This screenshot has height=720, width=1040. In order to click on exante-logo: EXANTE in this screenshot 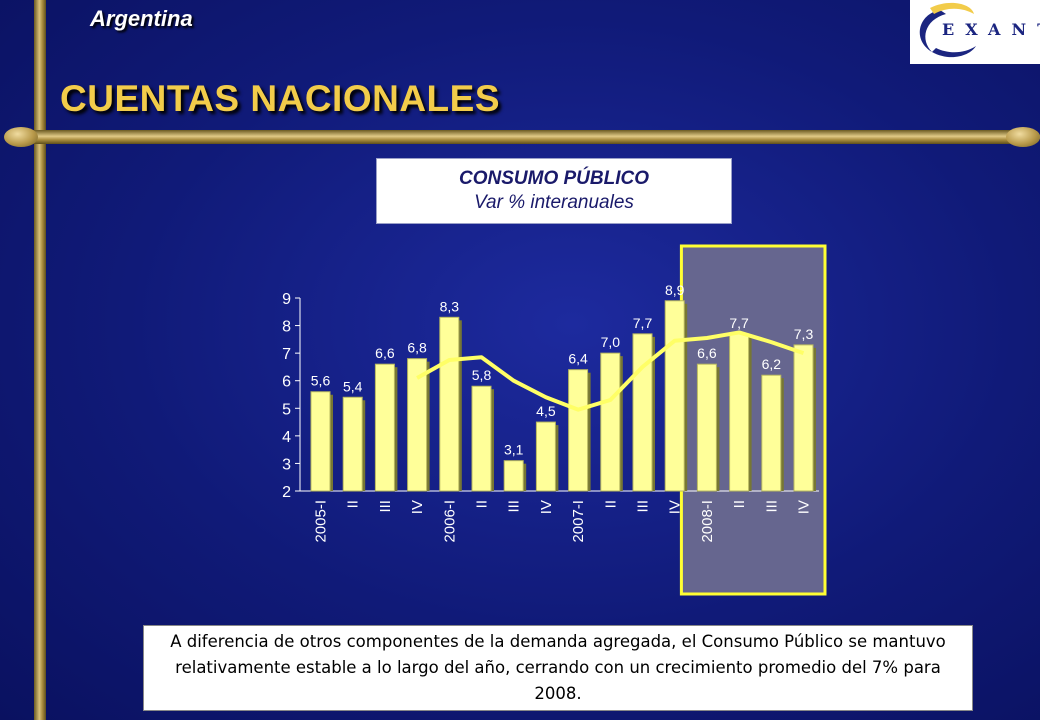, I will do `click(975, 32)`.